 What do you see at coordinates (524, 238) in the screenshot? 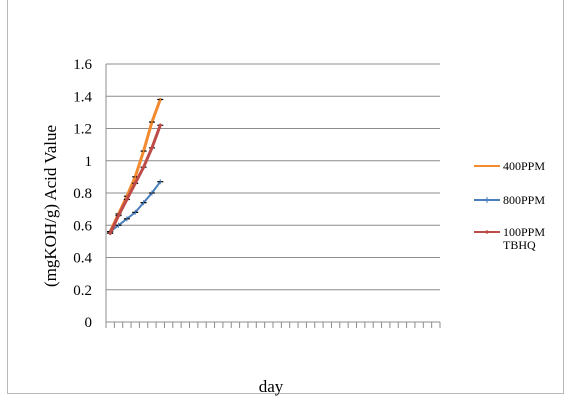
I see `legend-label: 100PPM TBHQ` at bounding box center [524, 238].